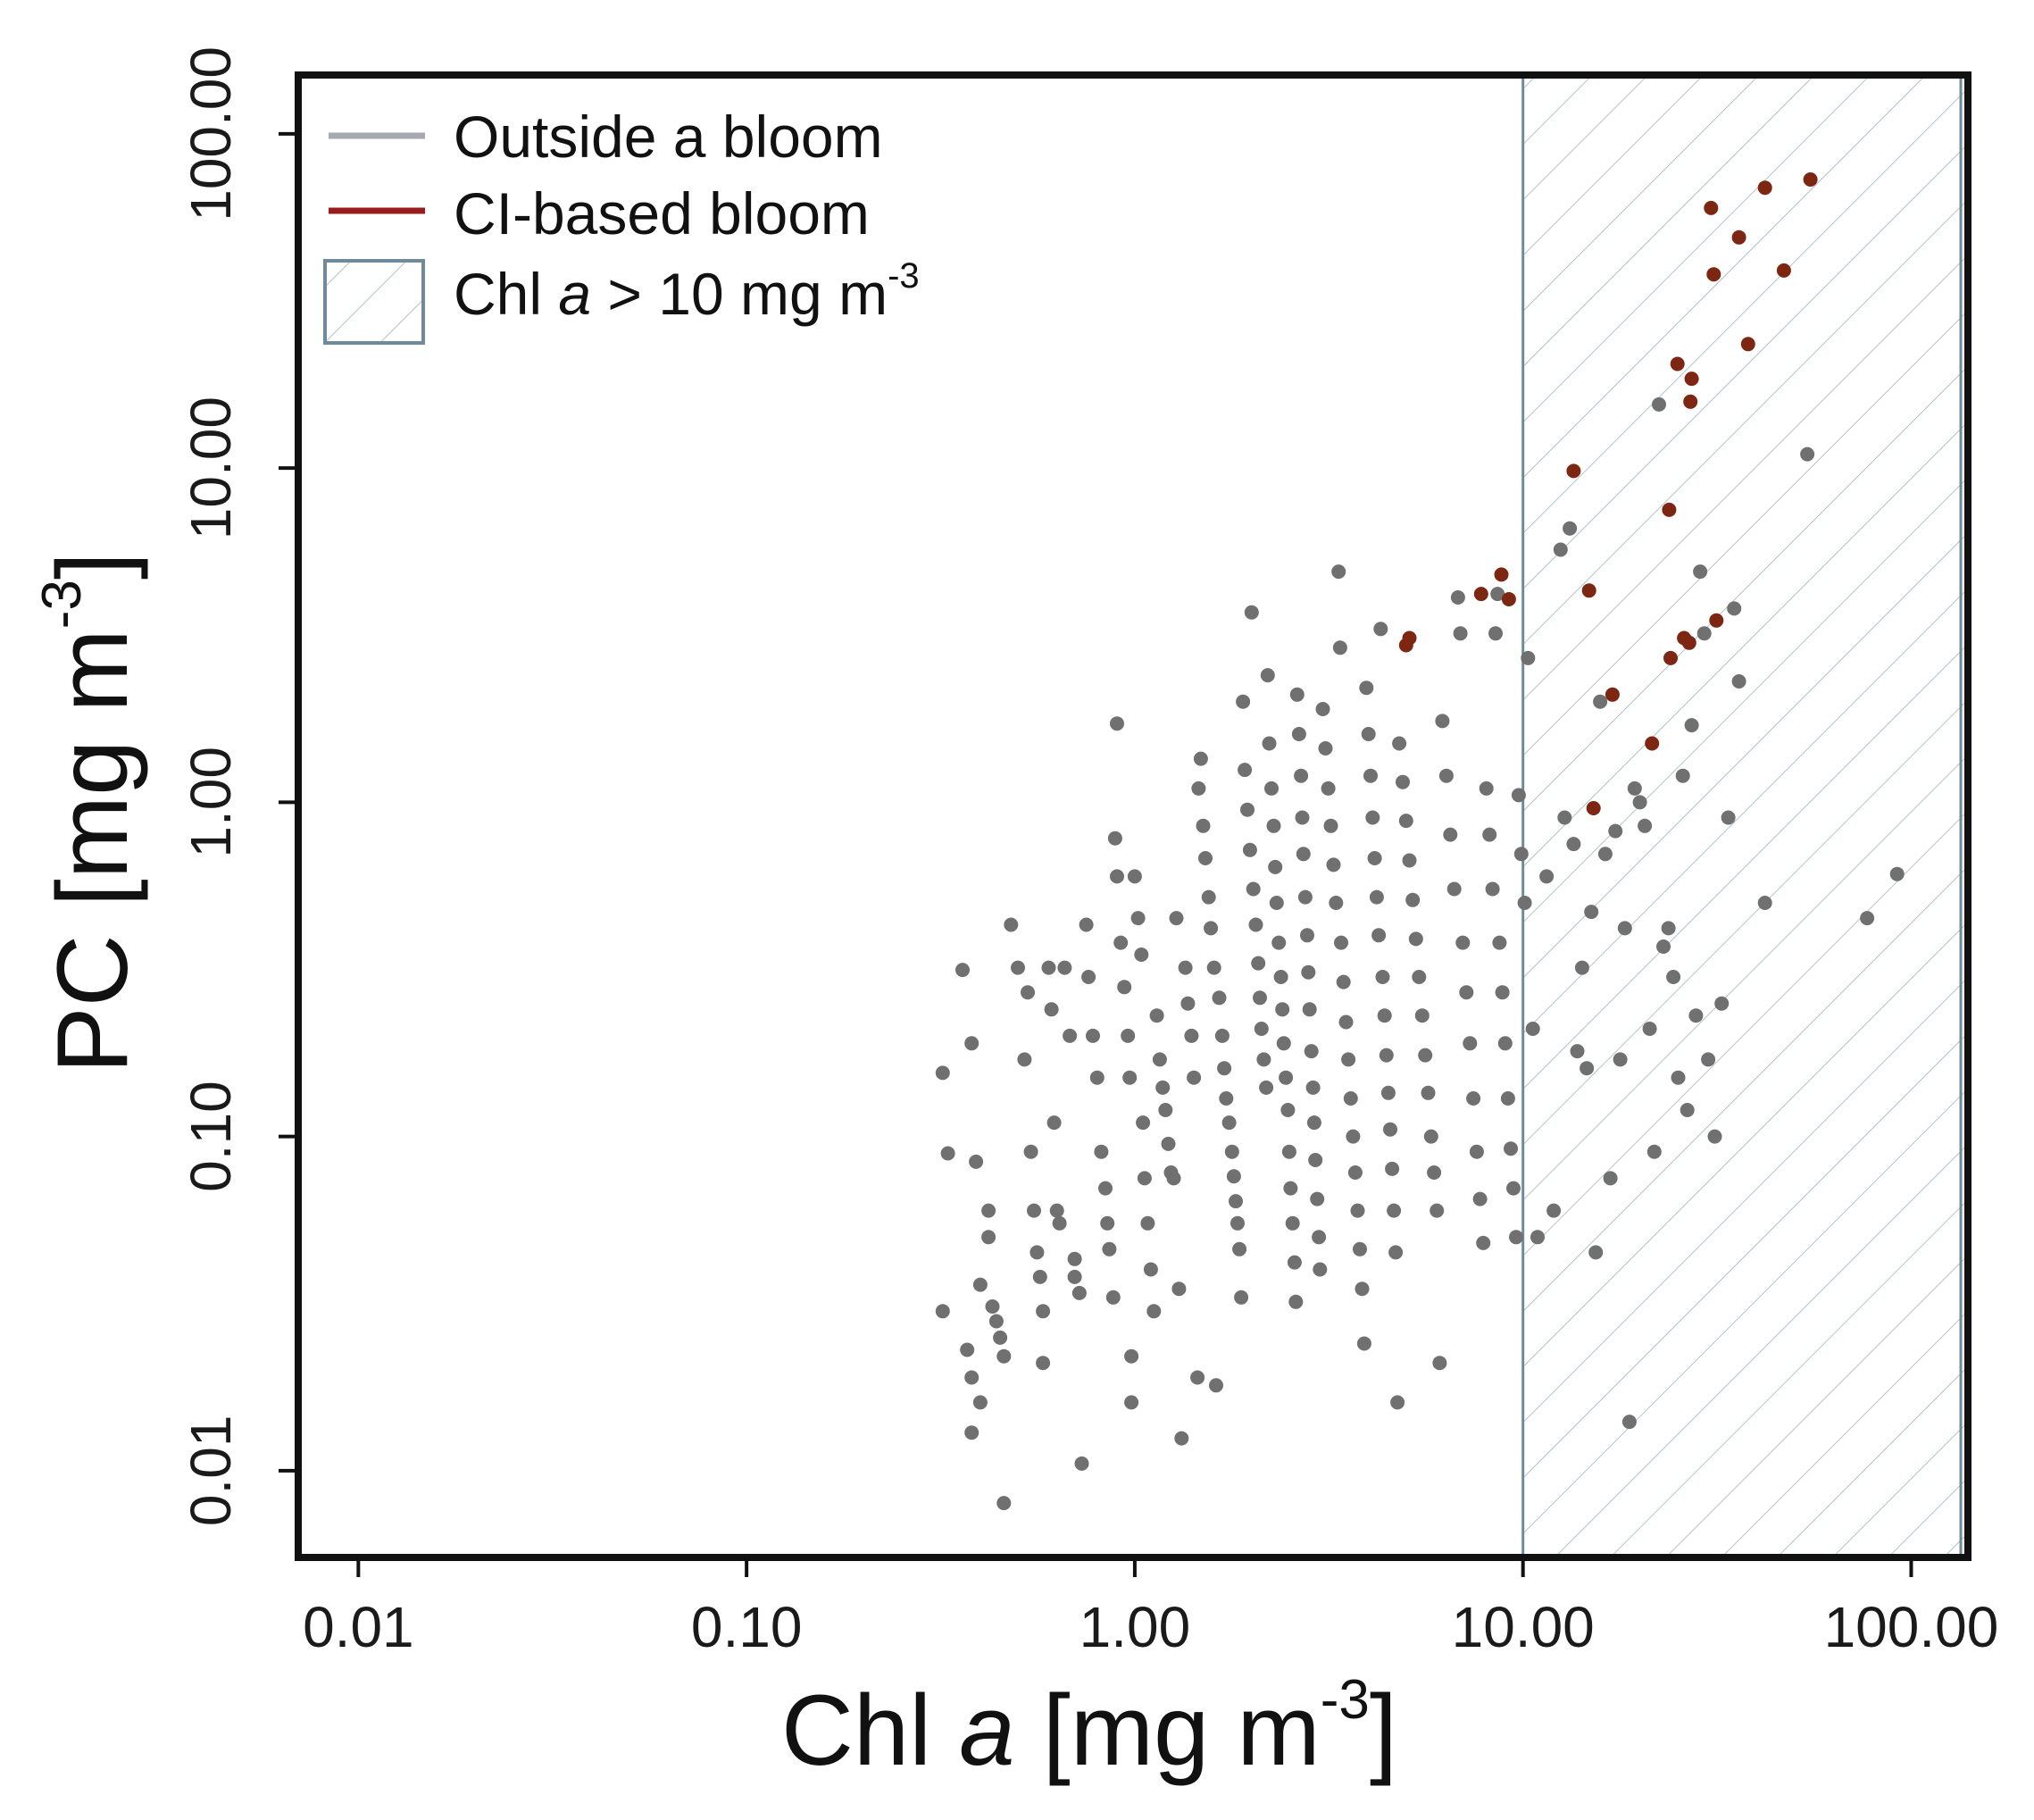  I want to click on x-axis-title: Chl a [mg m-3], so click(1089, 1727).